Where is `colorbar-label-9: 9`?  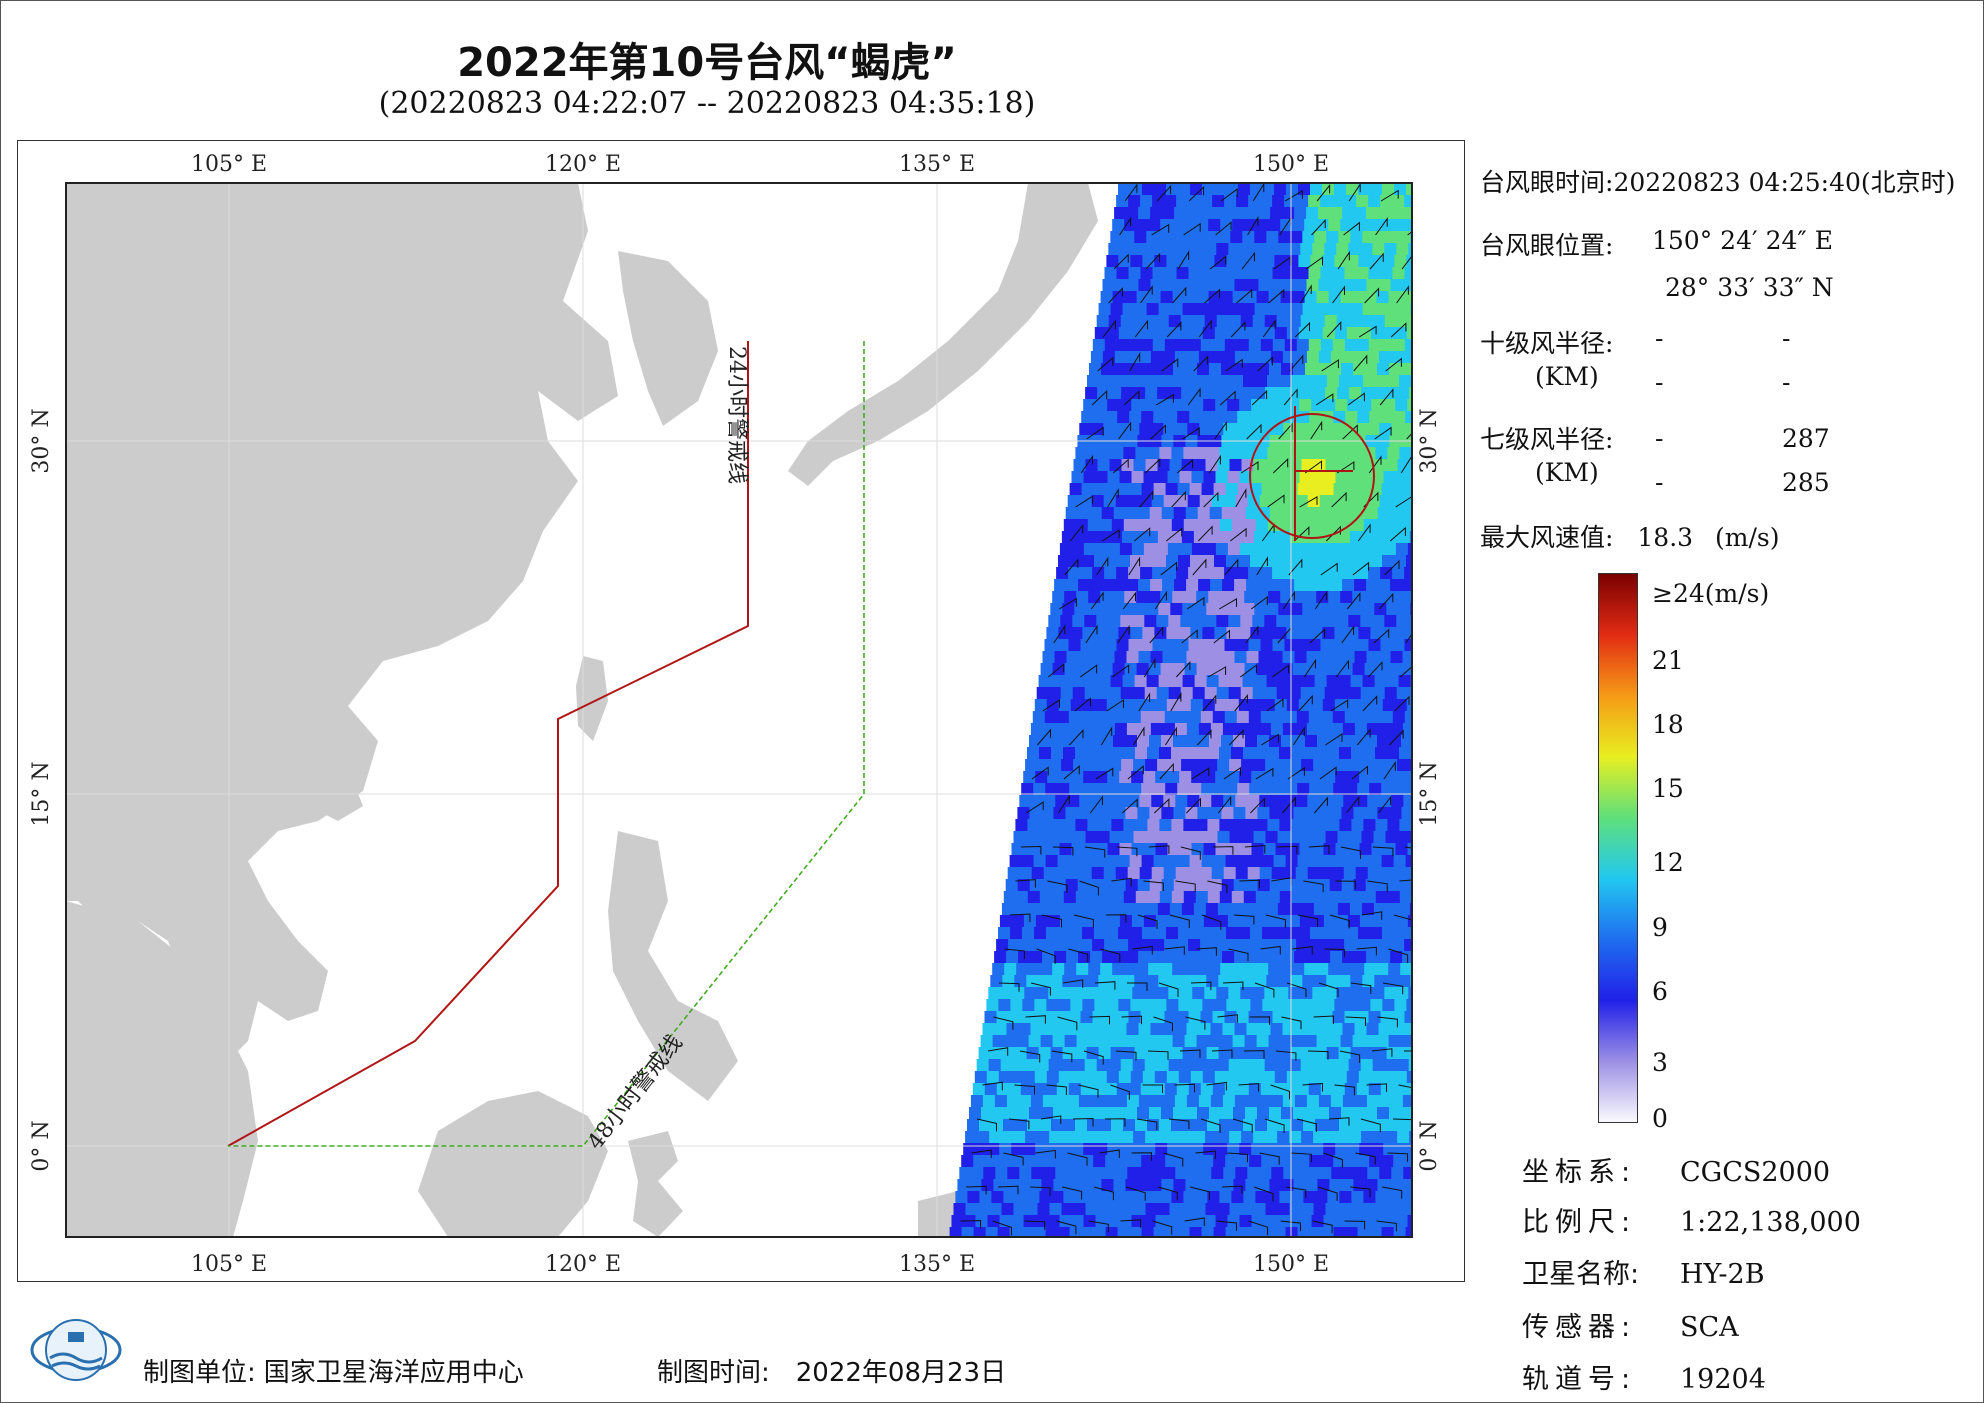 colorbar-label-9: 9 is located at coordinates (1660, 927).